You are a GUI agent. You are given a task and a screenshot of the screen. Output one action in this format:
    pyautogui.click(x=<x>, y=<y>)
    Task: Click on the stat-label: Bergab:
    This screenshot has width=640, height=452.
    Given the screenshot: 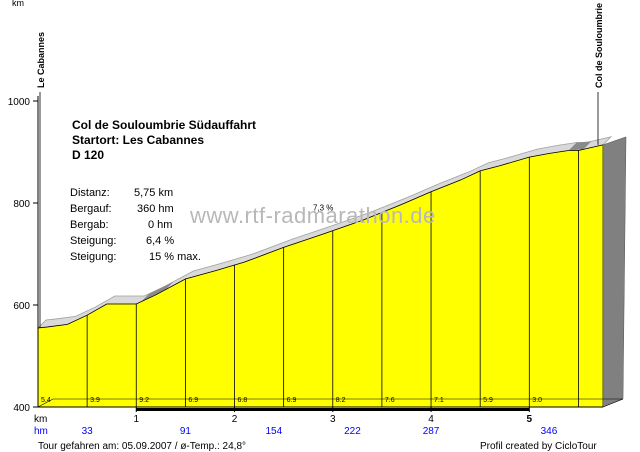 What is the action you would take?
    pyautogui.click(x=89, y=225)
    